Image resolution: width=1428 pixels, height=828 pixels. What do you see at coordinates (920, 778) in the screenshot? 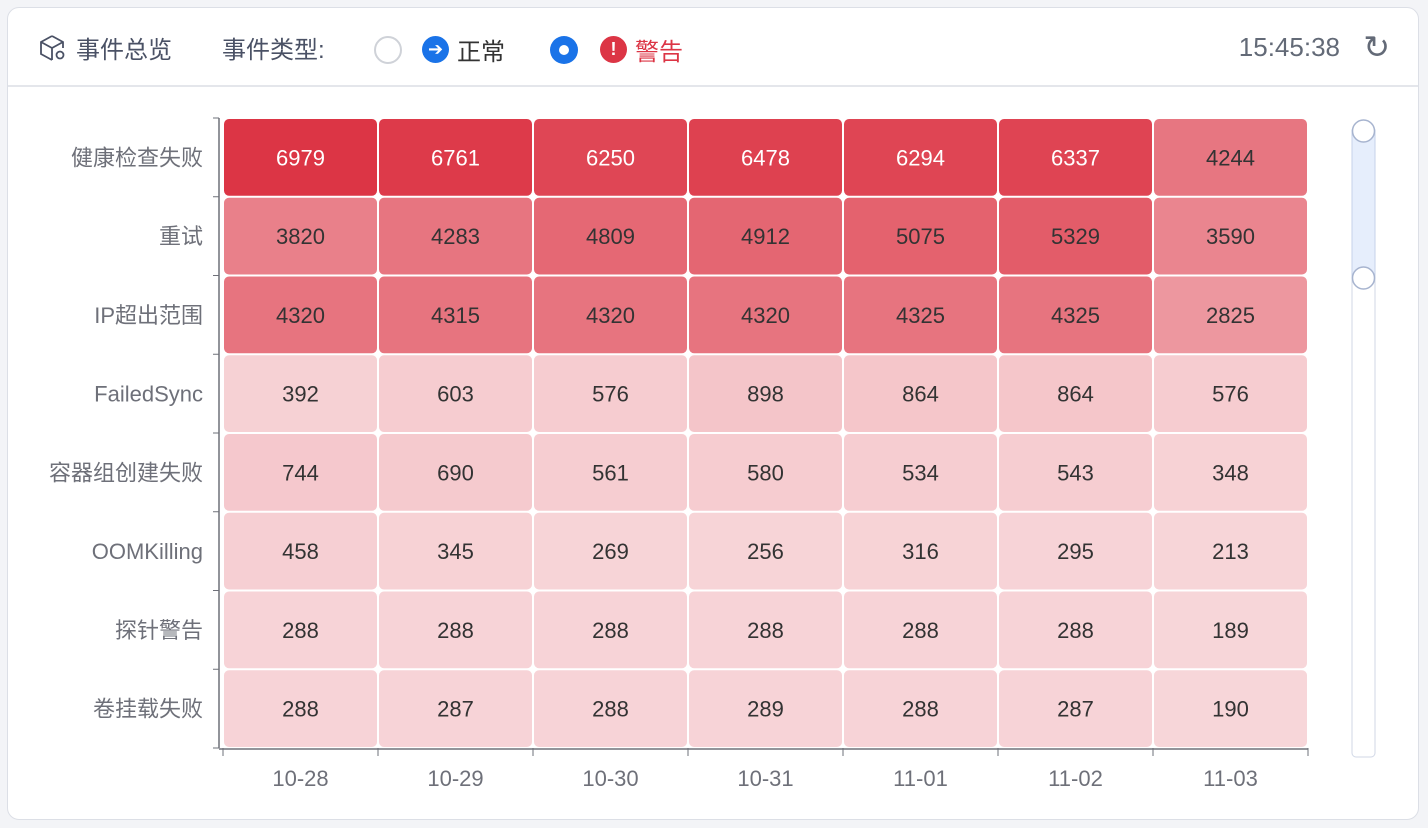
I see `x-tick-label: 11-01` at bounding box center [920, 778].